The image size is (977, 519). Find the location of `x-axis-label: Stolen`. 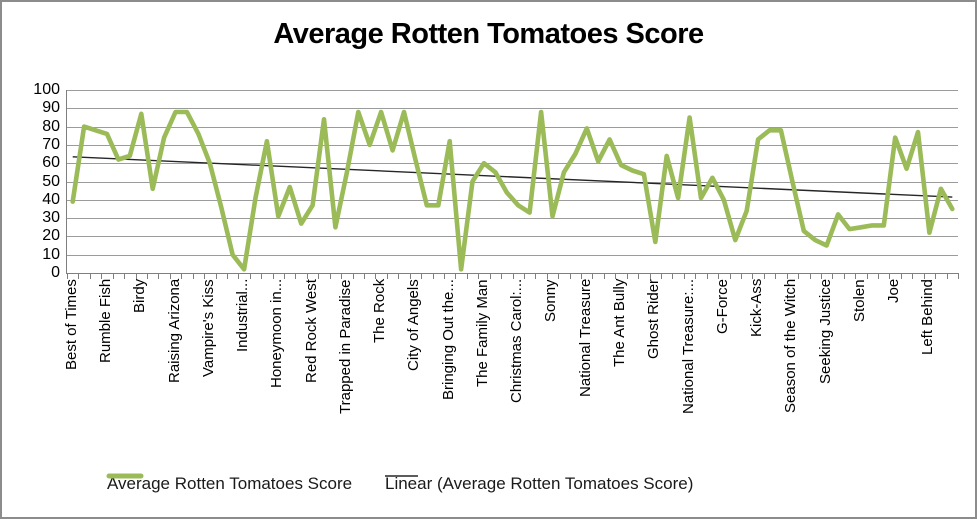

x-axis-label: Stolen is located at coordinates (859, 300).